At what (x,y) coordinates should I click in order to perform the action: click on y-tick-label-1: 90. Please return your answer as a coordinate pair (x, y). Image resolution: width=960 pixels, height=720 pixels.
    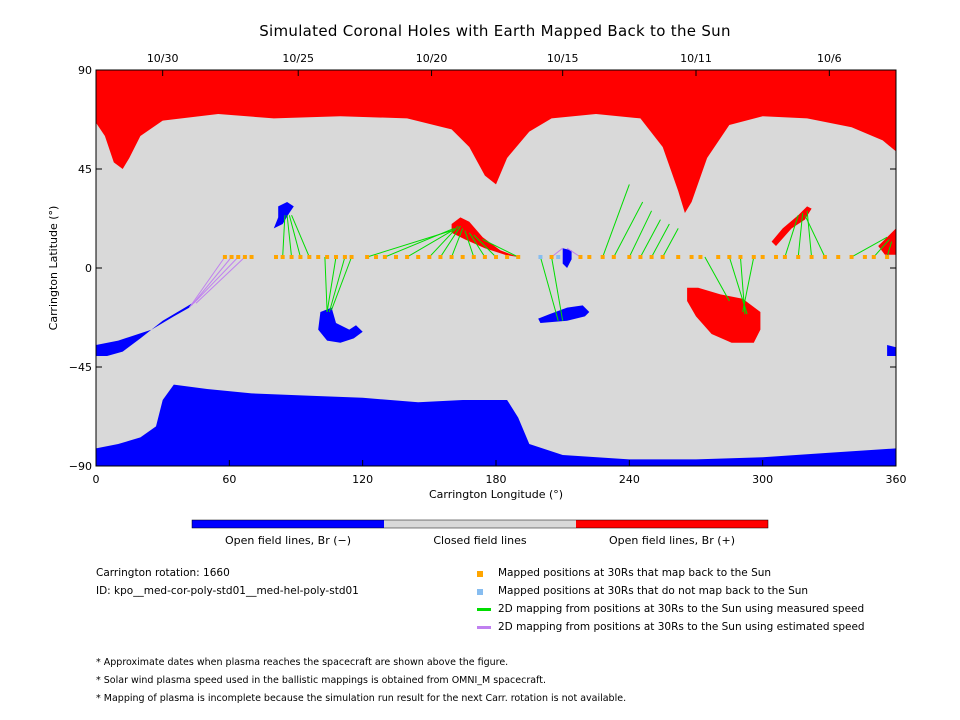
    Looking at the image, I should click on (85, 70).